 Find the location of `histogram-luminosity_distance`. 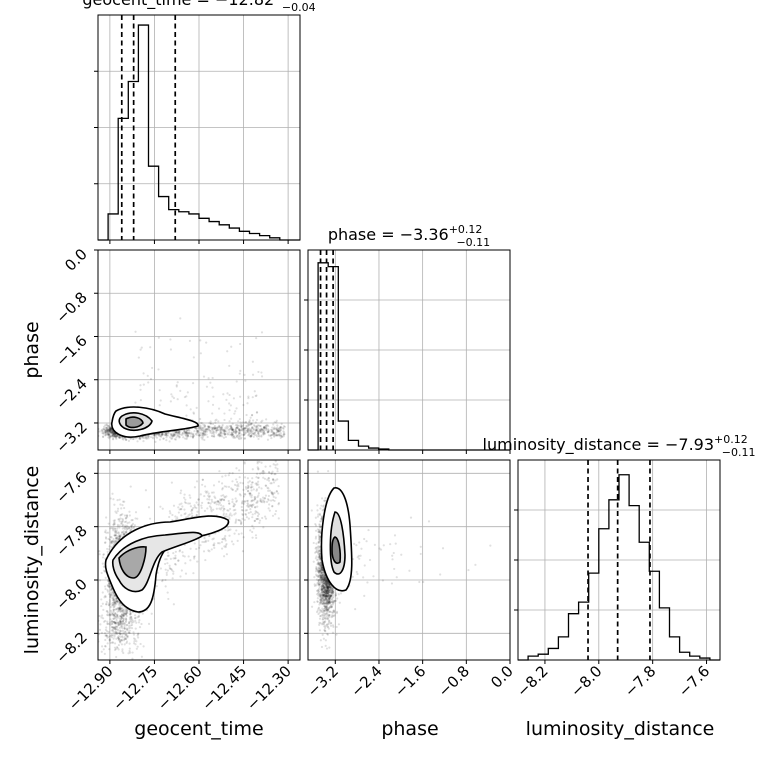

histogram-luminosity_distance is located at coordinates (619, 567).